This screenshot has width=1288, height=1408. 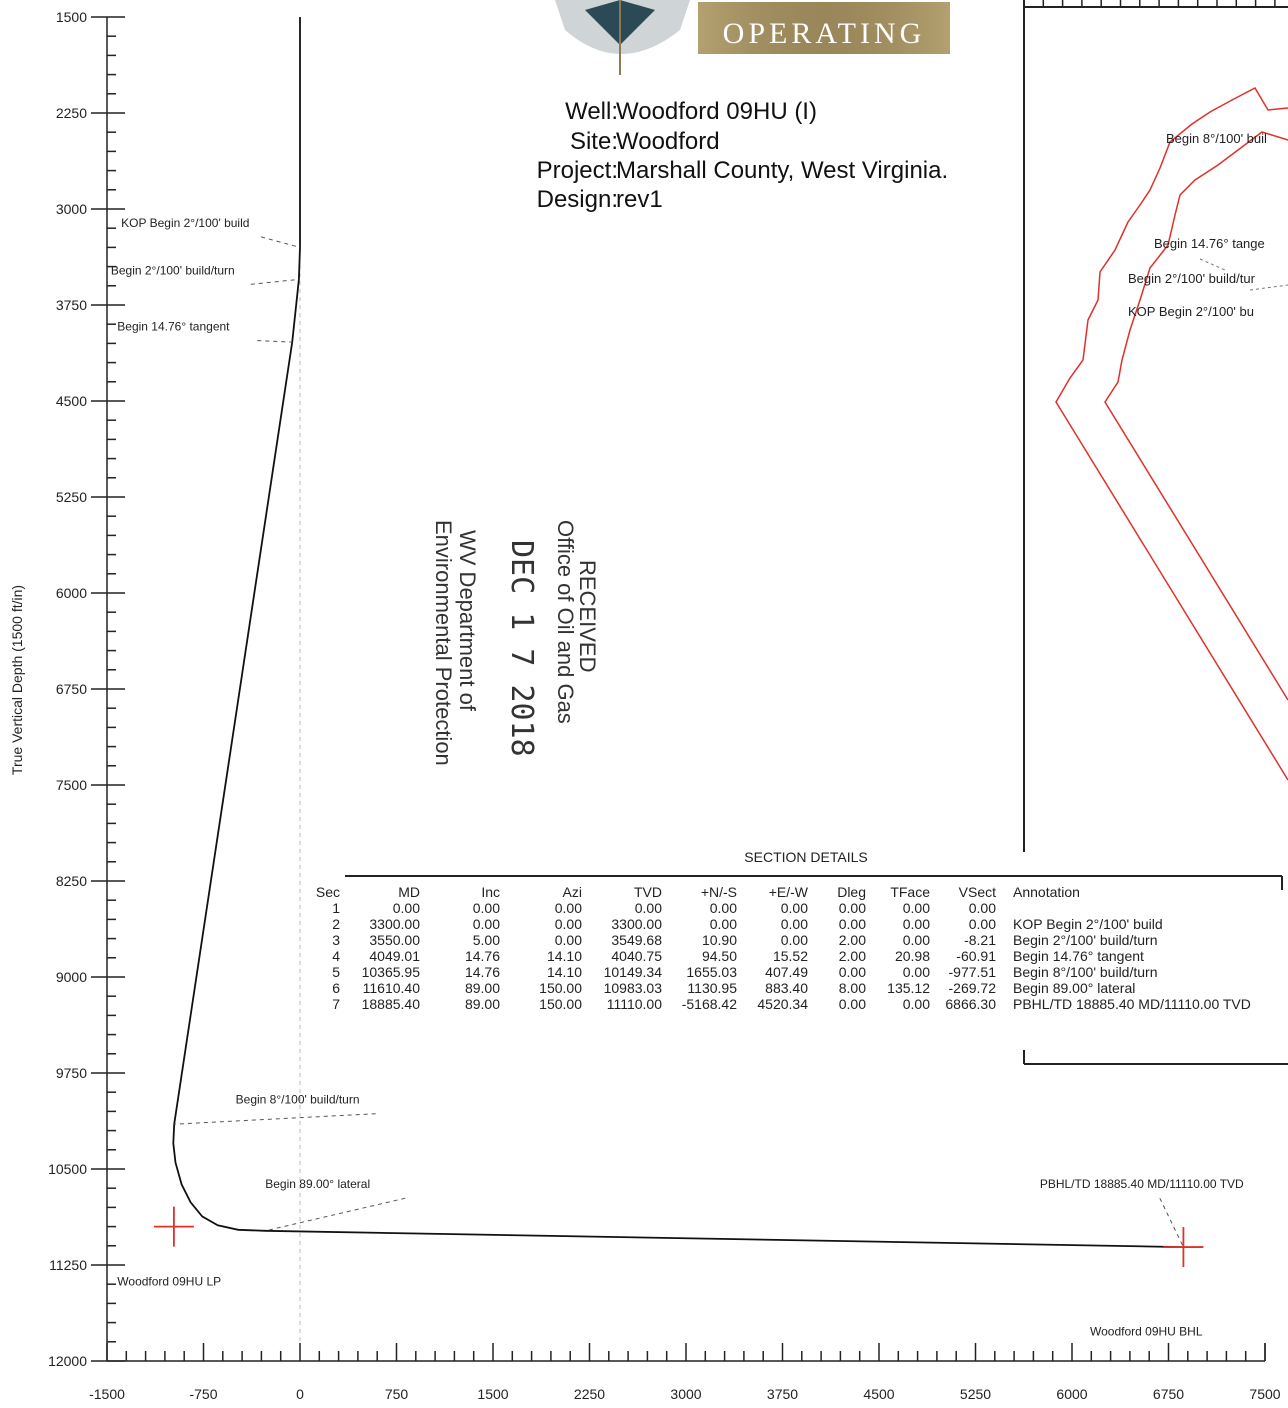 I want to click on plan-boundary-inner, so click(x=1196, y=416).